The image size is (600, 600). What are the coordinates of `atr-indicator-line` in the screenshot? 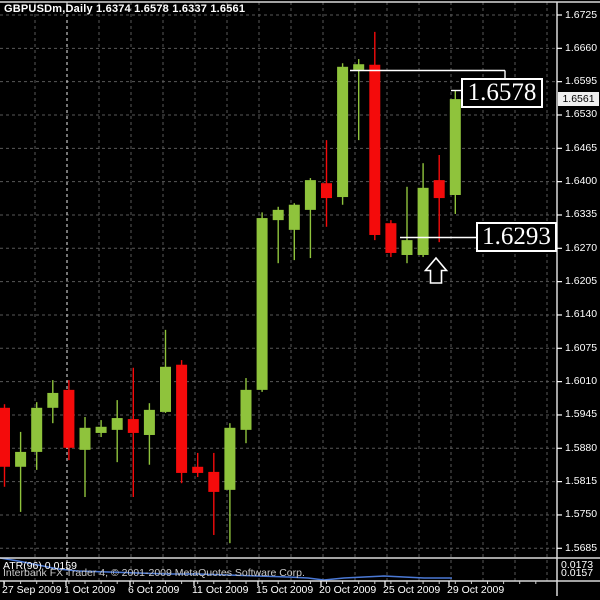 It's located at (226, 569).